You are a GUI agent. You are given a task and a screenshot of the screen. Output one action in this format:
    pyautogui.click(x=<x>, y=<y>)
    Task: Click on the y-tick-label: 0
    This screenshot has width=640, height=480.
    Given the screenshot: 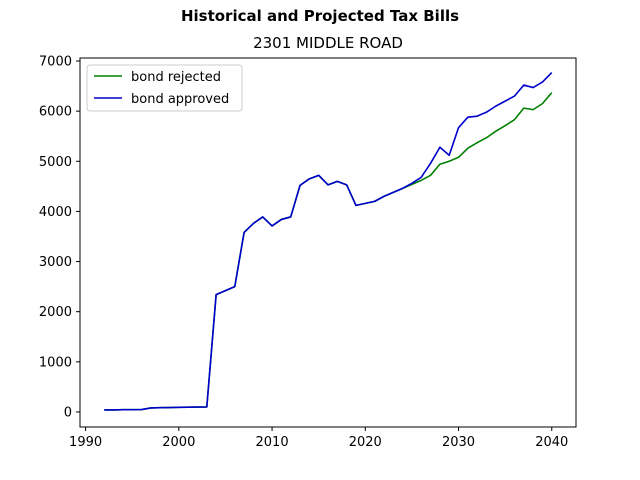 What is the action you would take?
    pyautogui.click(x=68, y=412)
    